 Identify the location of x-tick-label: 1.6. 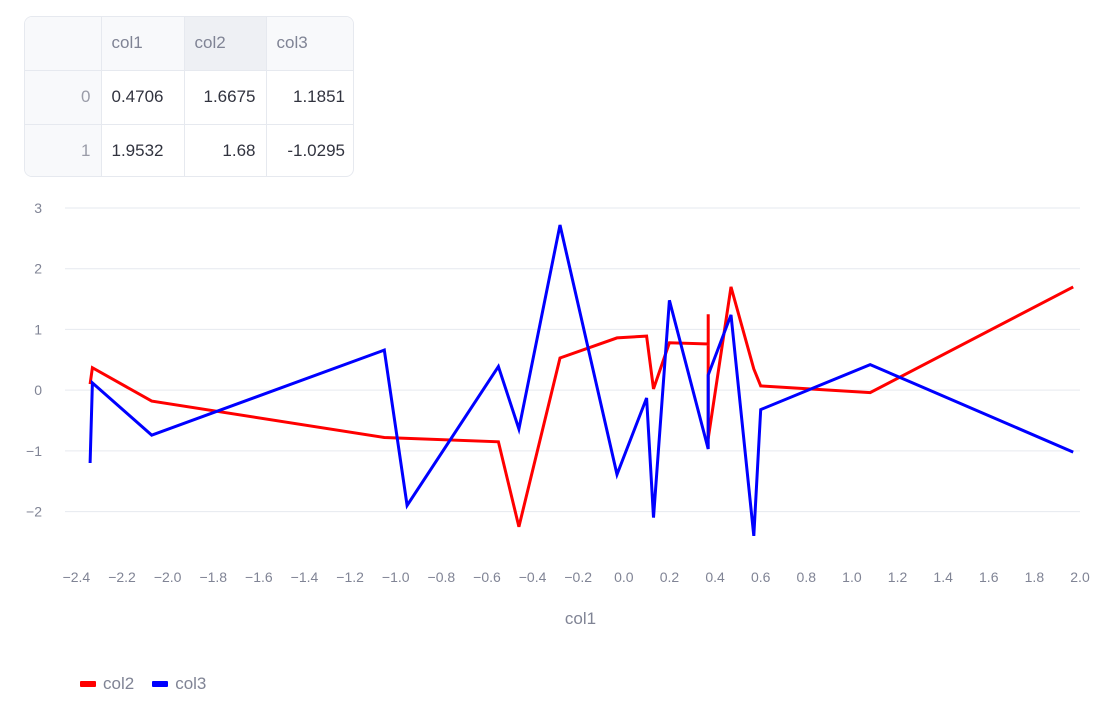
(989, 577).